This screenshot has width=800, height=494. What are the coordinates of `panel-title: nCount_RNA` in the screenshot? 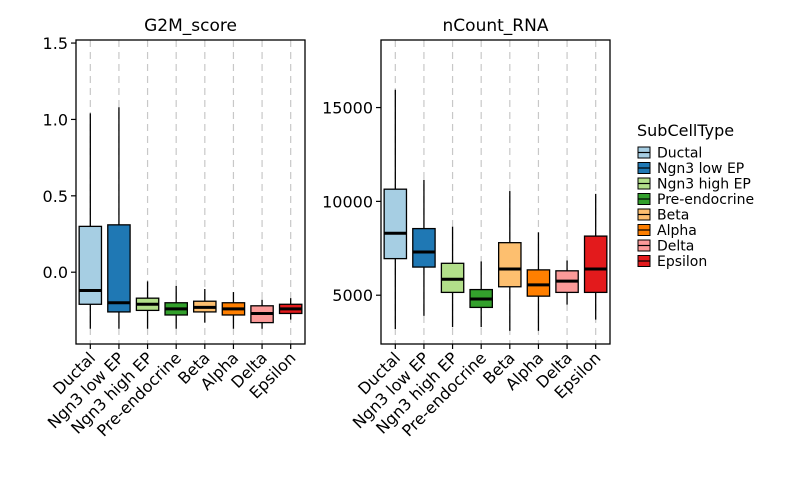 It's located at (496, 26).